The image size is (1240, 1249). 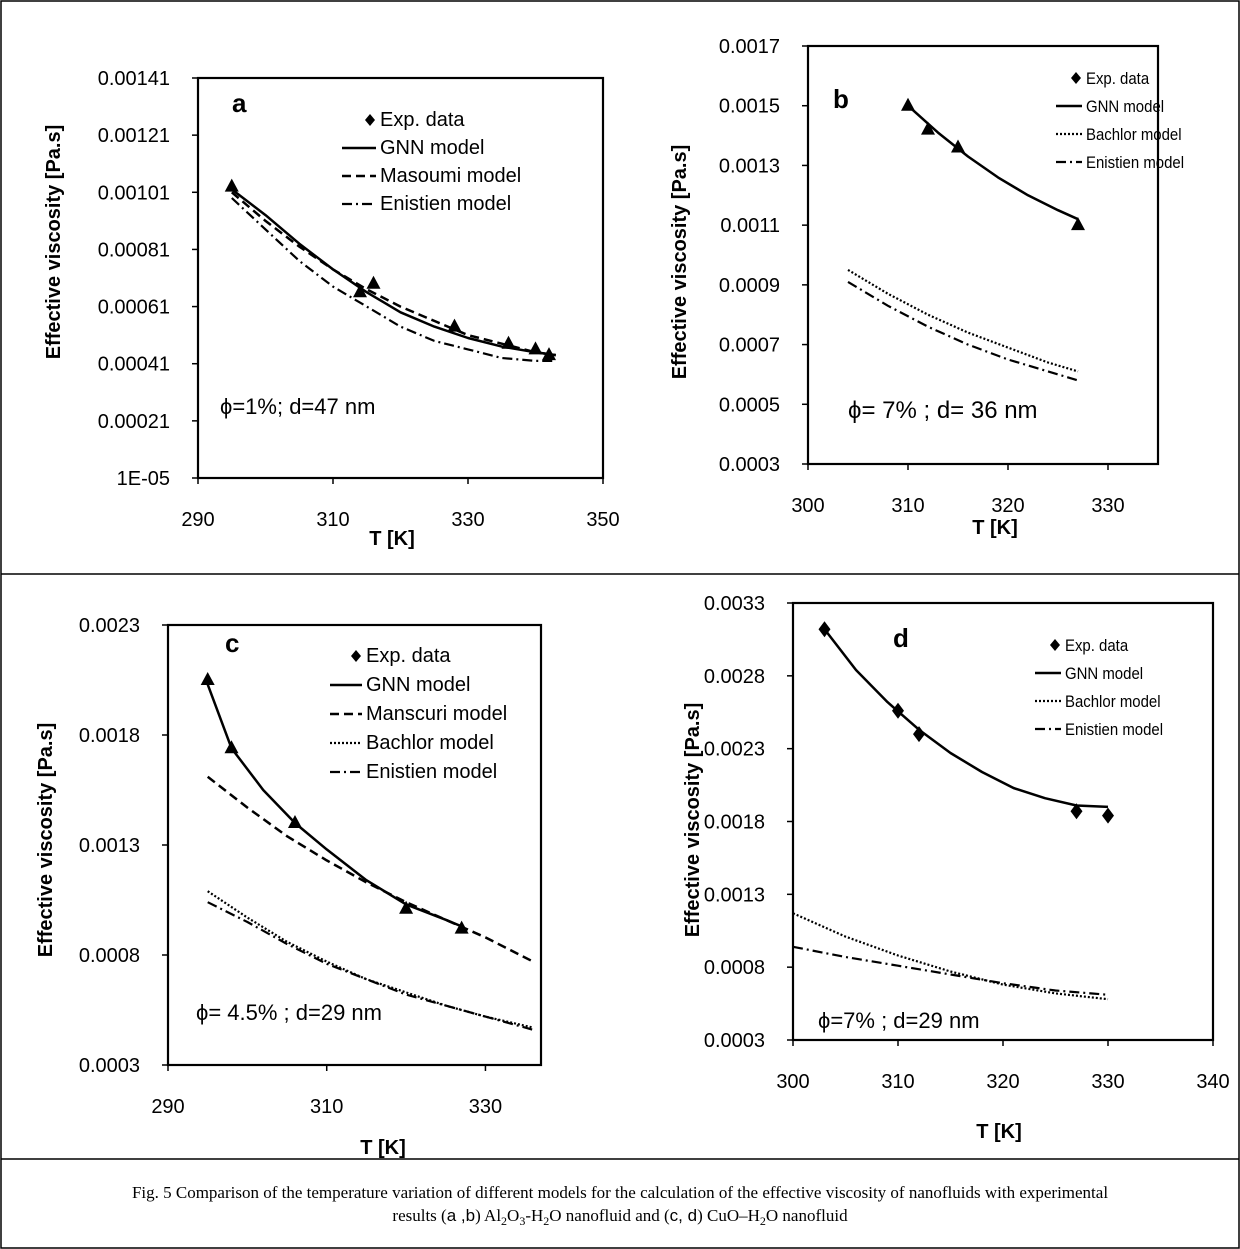 What do you see at coordinates (602, 520) in the screenshot?
I see `x-tick-label: 350` at bounding box center [602, 520].